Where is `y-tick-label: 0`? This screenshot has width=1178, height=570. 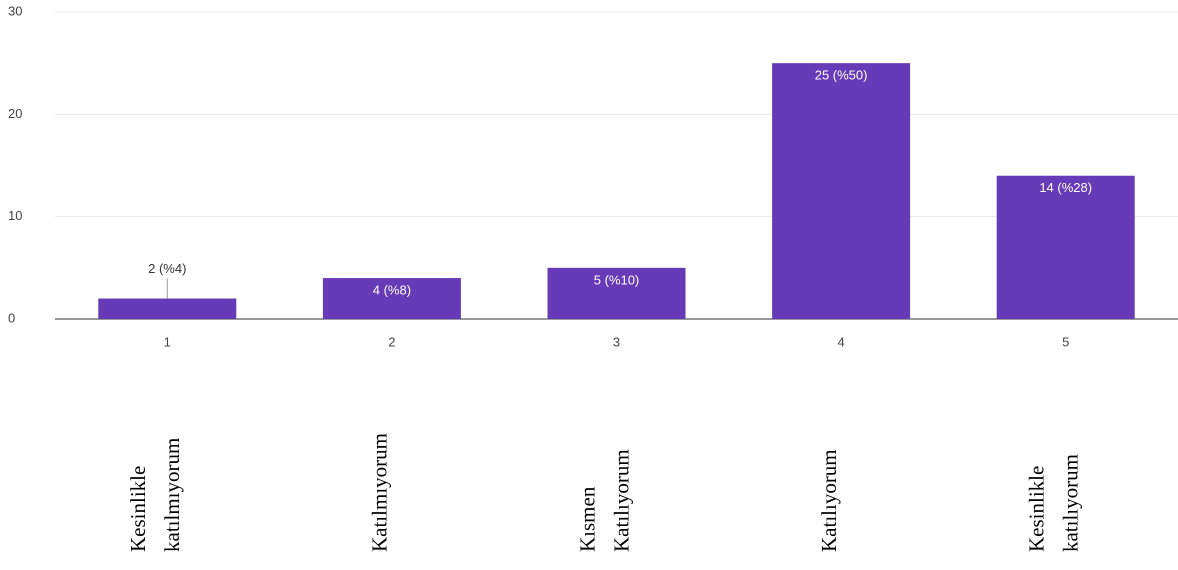
y-tick-label: 0 is located at coordinates (11, 317).